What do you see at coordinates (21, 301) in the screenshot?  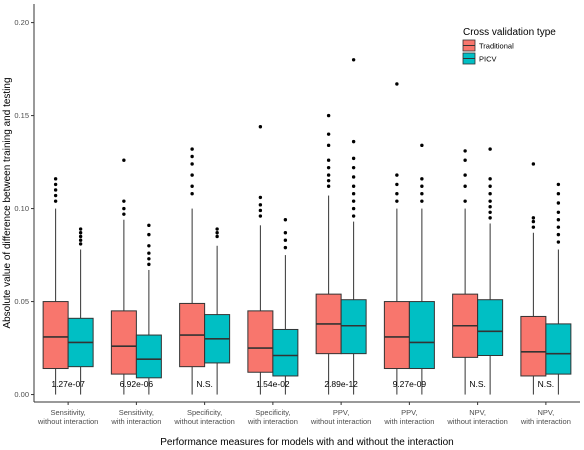 I see `y-tick-label: 0.05` at bounding box center [21, 301].